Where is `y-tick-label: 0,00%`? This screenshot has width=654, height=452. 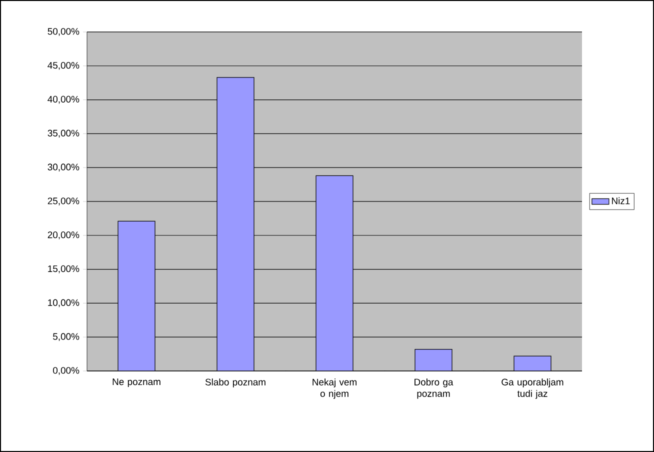
y-tick-label: 0,00% is located at coordinates (66, 371).